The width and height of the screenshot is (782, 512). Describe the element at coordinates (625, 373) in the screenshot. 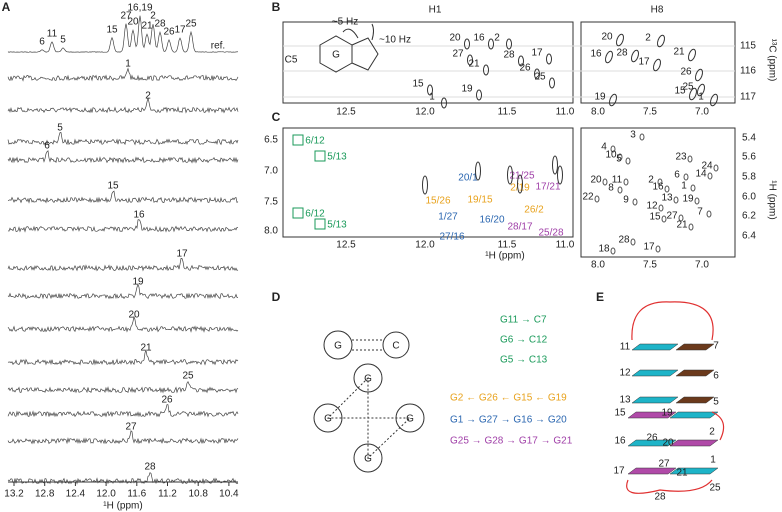

I see `residue-label: 12` at that location.